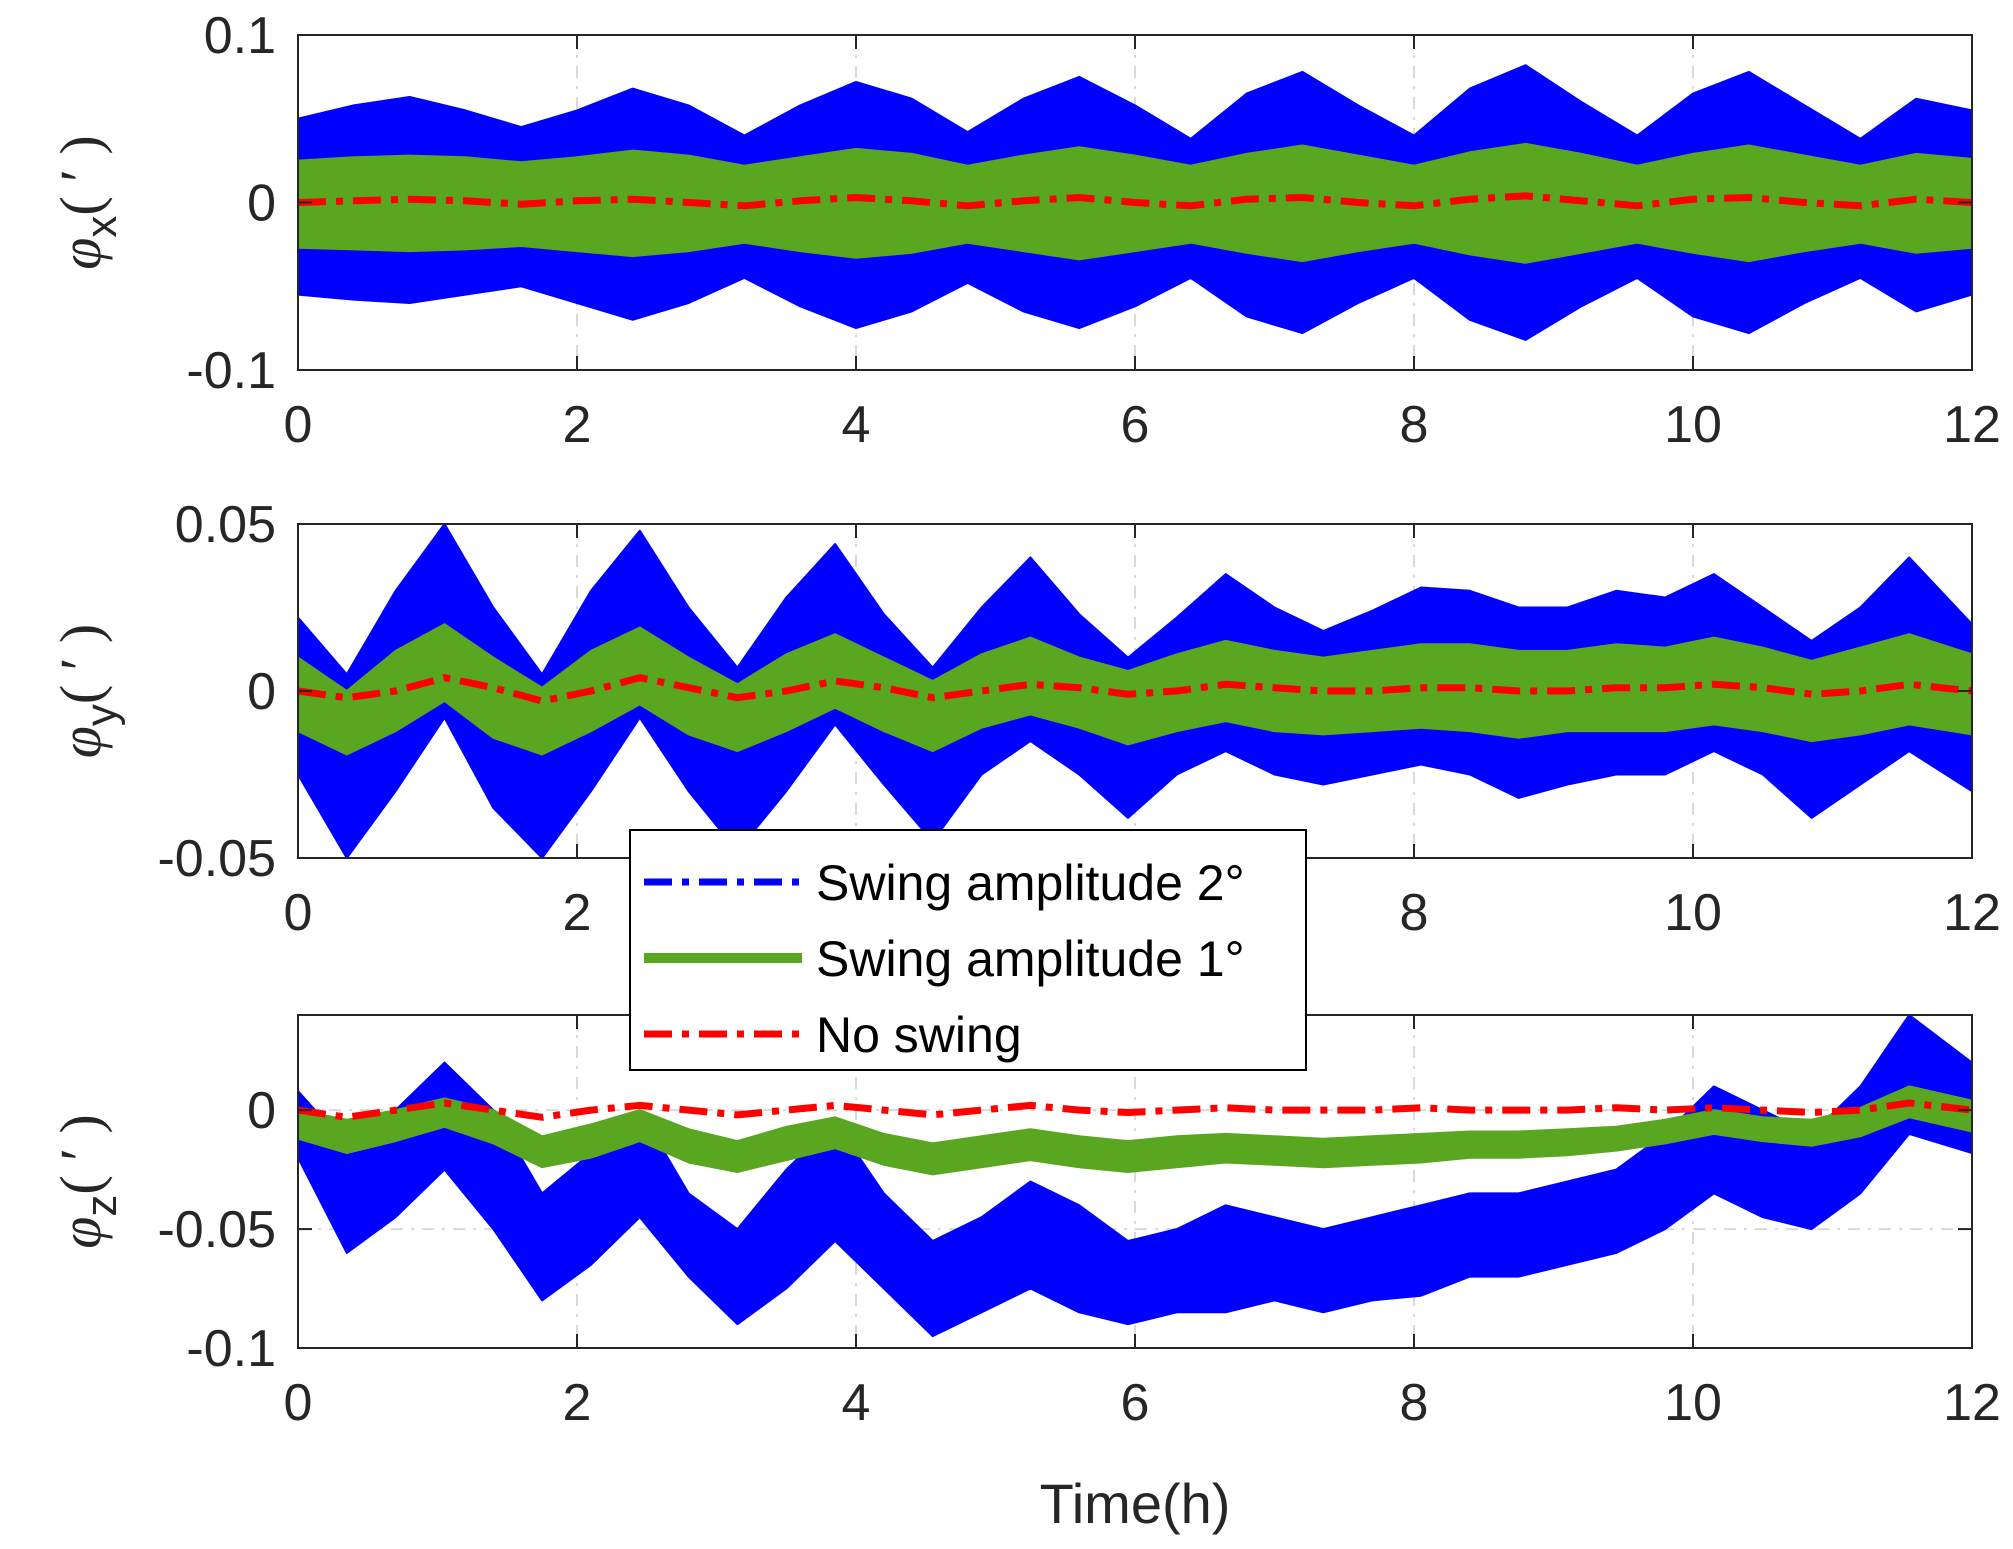 Image resolution: width=2013 pixels, height=1549 pixels. I want to click on y-axis-title: φz( ′ ), so click(87, 1181).